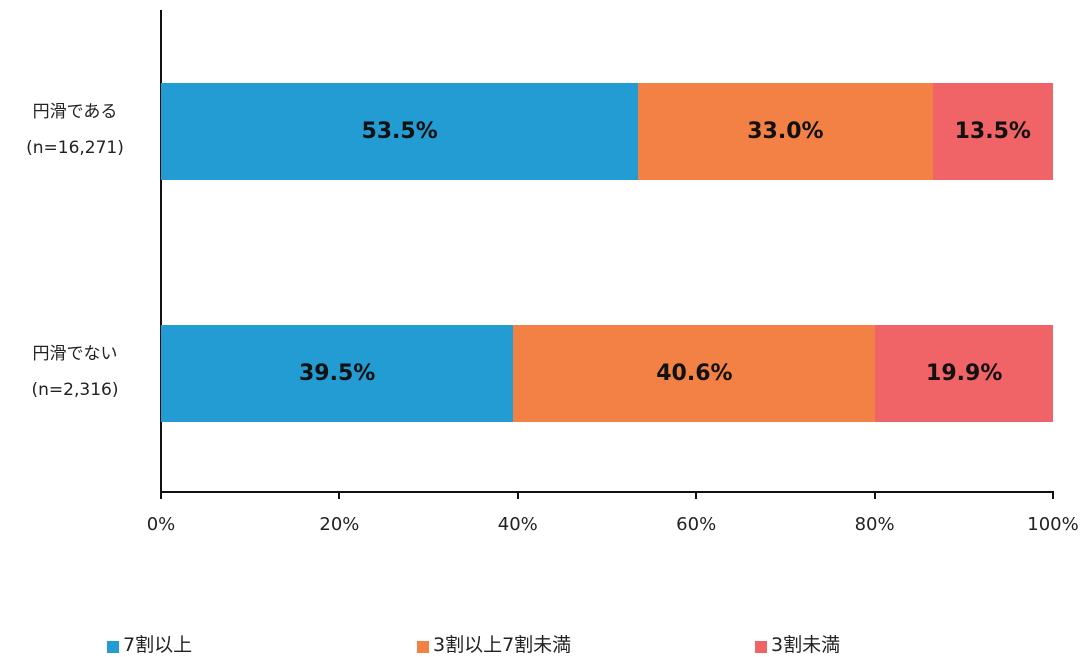 This screenshot has width=1082, height=657. I want to click on category-sample-size: (n=2,316), so click(75, 390).